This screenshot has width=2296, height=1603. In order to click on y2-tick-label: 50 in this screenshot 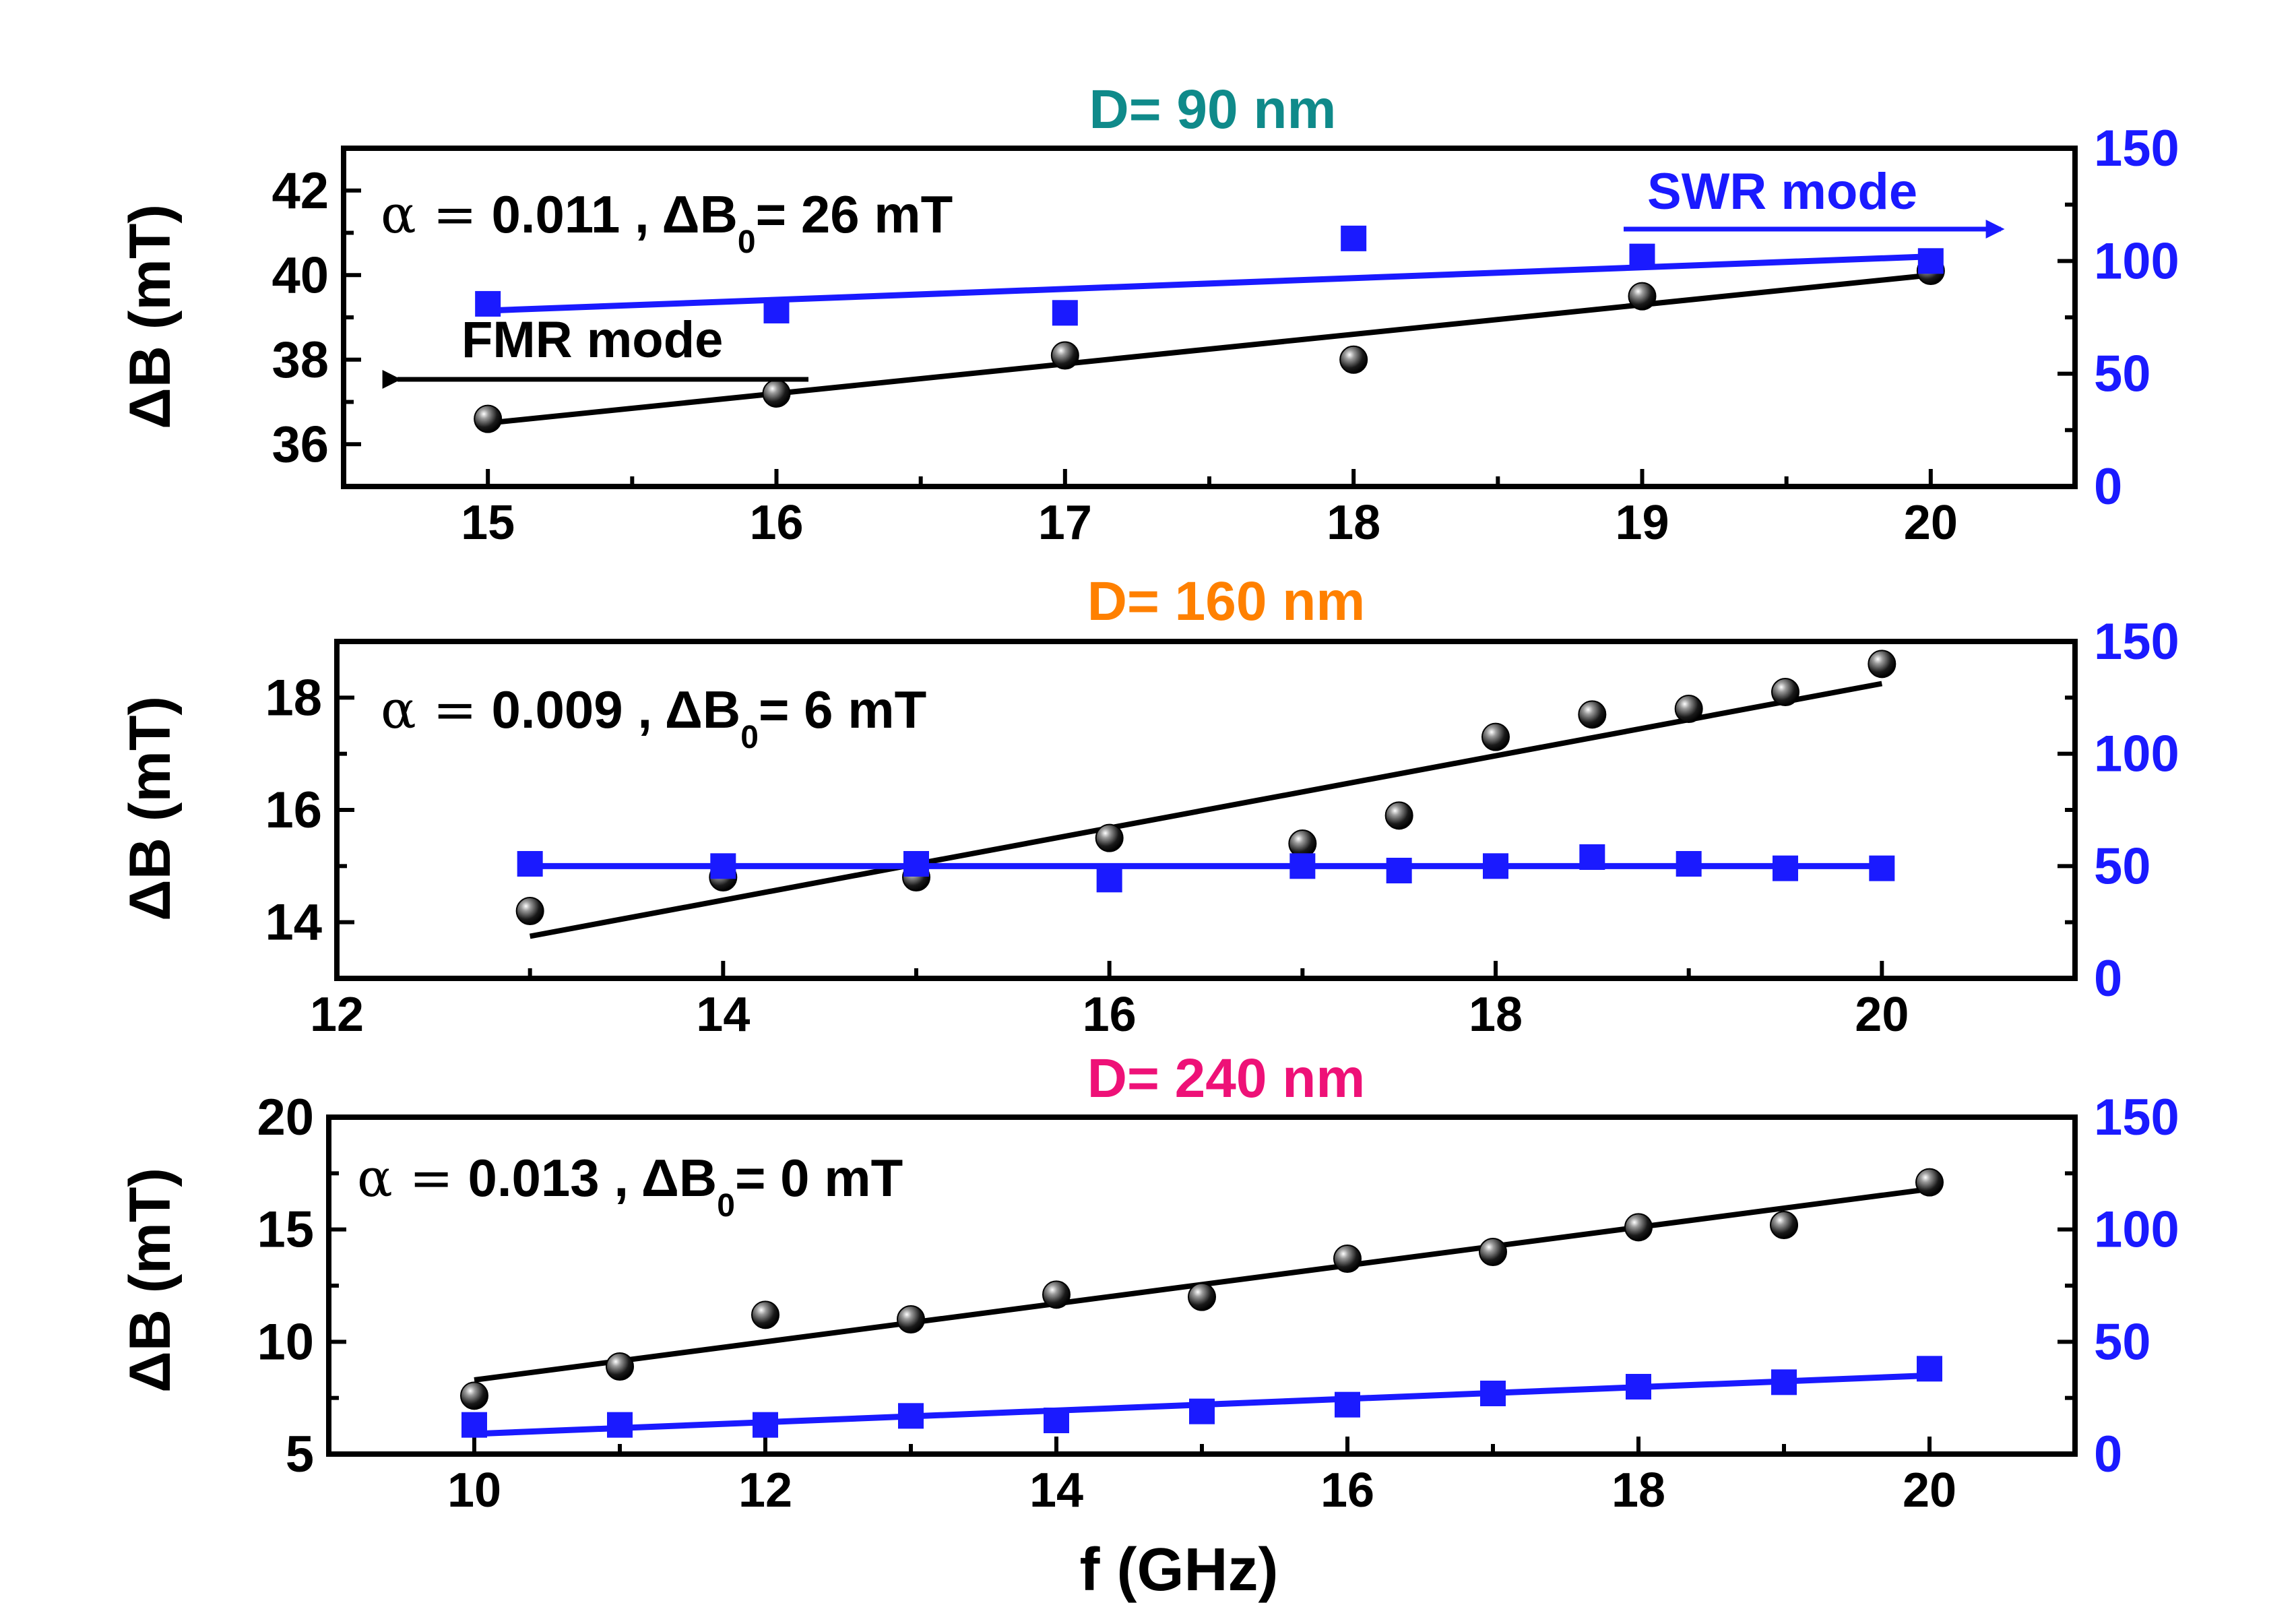, I will do `click(2122, 1342)`.